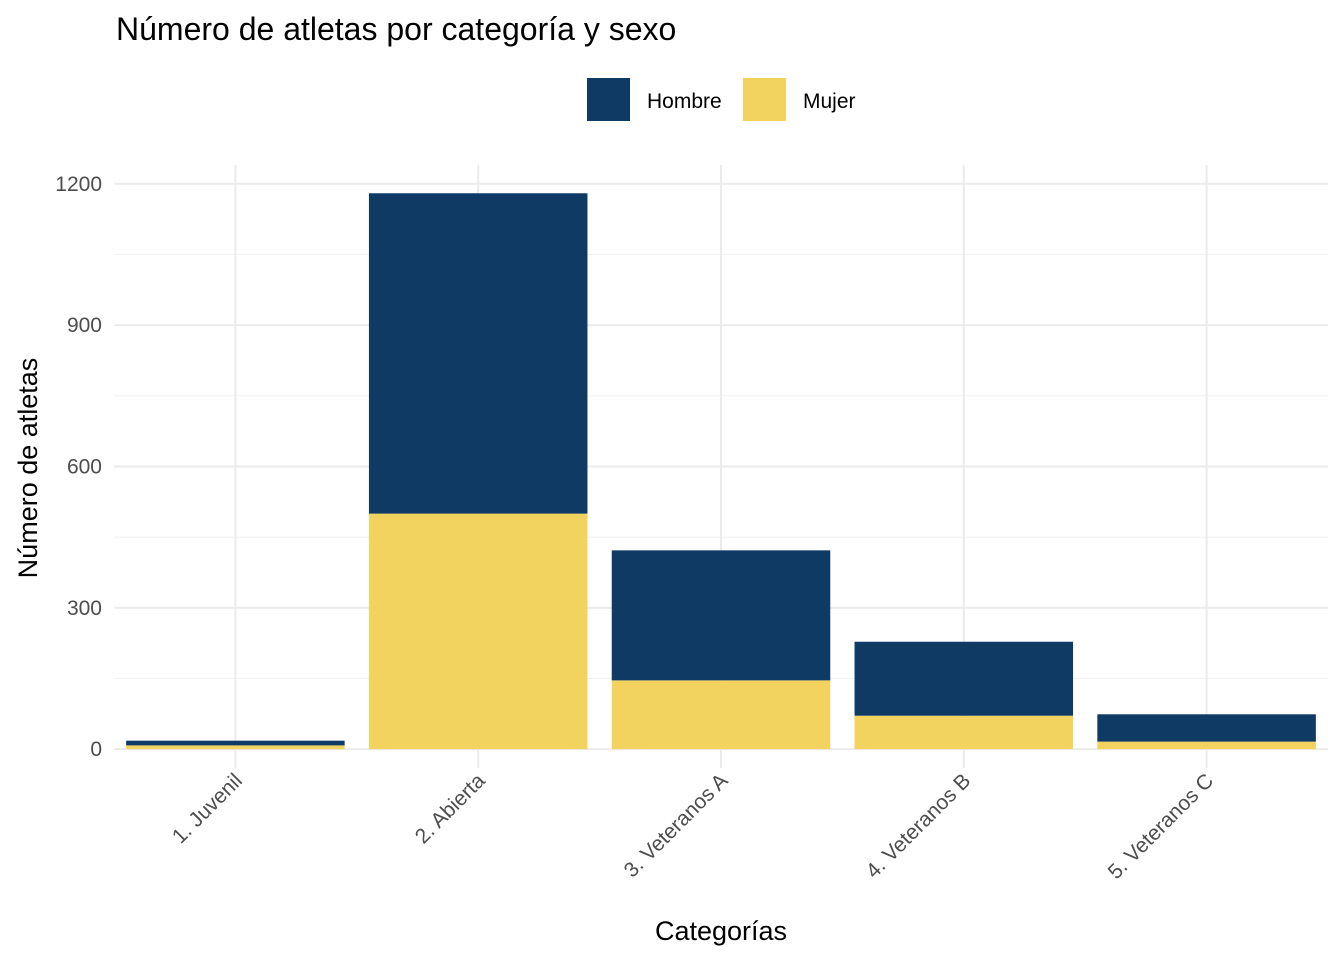 This screenshot has height=960, width=1344. What do you see at coordinates (28, 468) in the screenshot?
I see `y-axis-title: Número de atletas` at bounding box center [28, 468].